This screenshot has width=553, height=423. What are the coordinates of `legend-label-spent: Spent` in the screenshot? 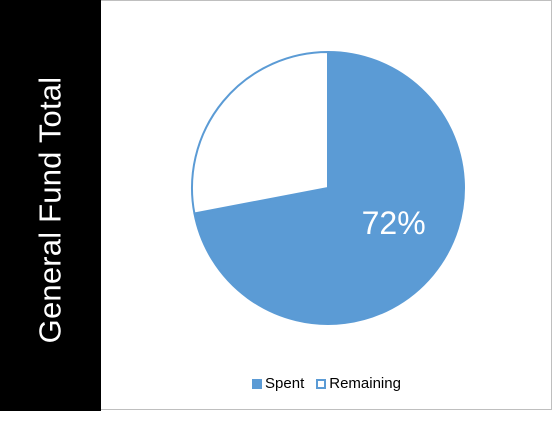 It's located at (285, 383).